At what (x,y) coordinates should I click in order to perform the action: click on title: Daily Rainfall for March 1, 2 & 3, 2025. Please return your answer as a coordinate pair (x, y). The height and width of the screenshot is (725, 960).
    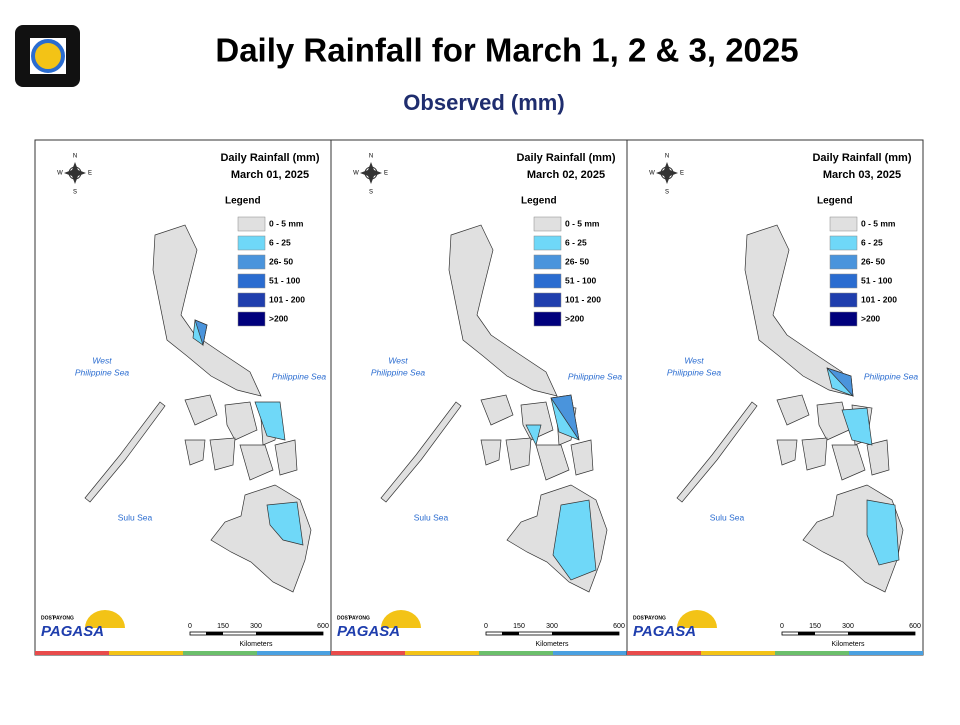
    Looking at the image, I should click on (506, 50).